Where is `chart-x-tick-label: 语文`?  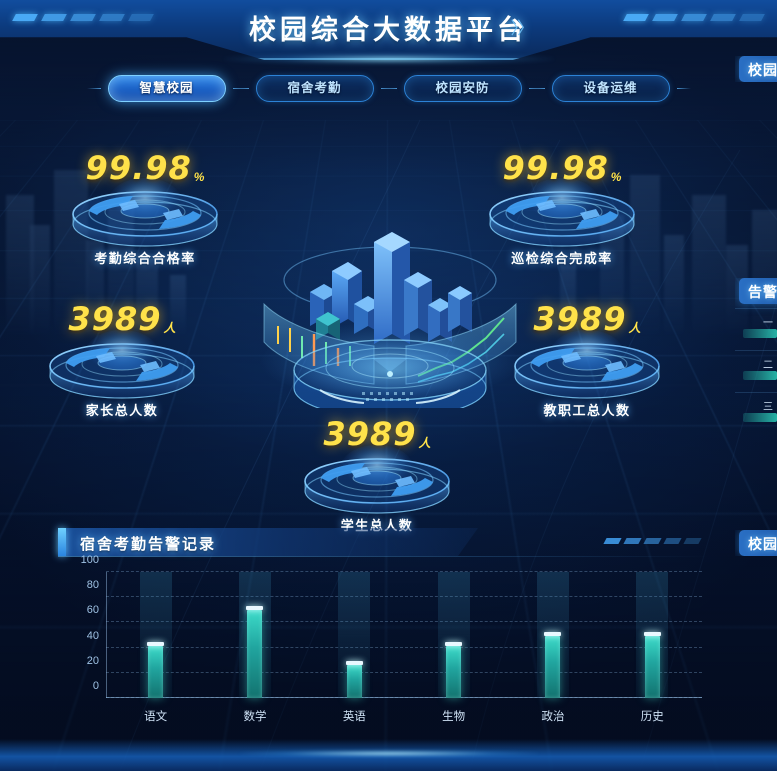 chart-x-tick-label: 语文 is located at coordinates (156, 717).